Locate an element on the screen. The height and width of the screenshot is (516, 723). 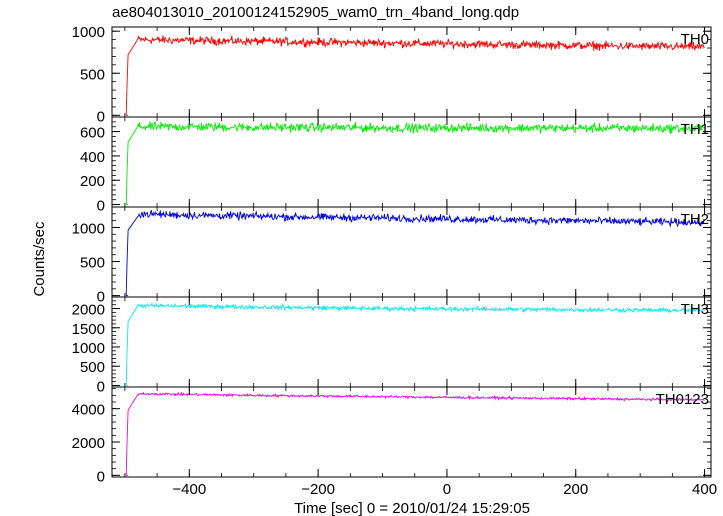
panel-label-th0123: TH0123 is located at coordinates (682, 399).